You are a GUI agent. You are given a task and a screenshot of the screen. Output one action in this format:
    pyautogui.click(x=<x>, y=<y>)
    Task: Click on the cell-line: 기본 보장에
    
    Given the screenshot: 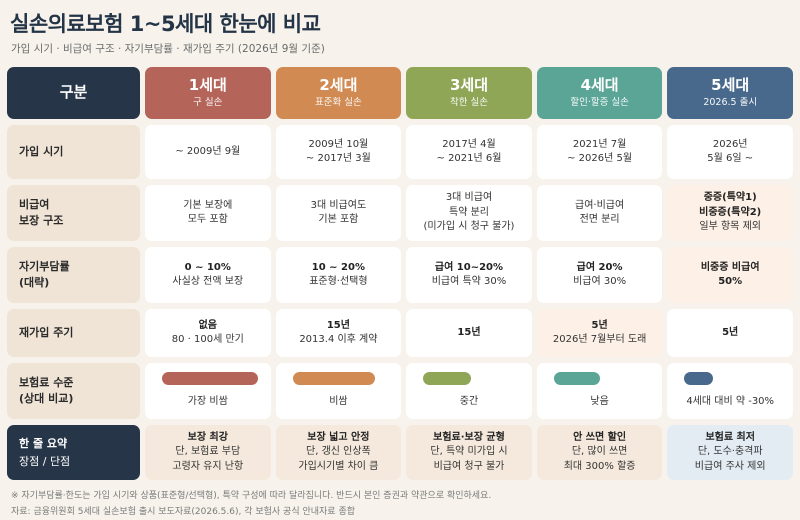 What is the action you would take?
    pyautogui.click(x=208, y=205)
    